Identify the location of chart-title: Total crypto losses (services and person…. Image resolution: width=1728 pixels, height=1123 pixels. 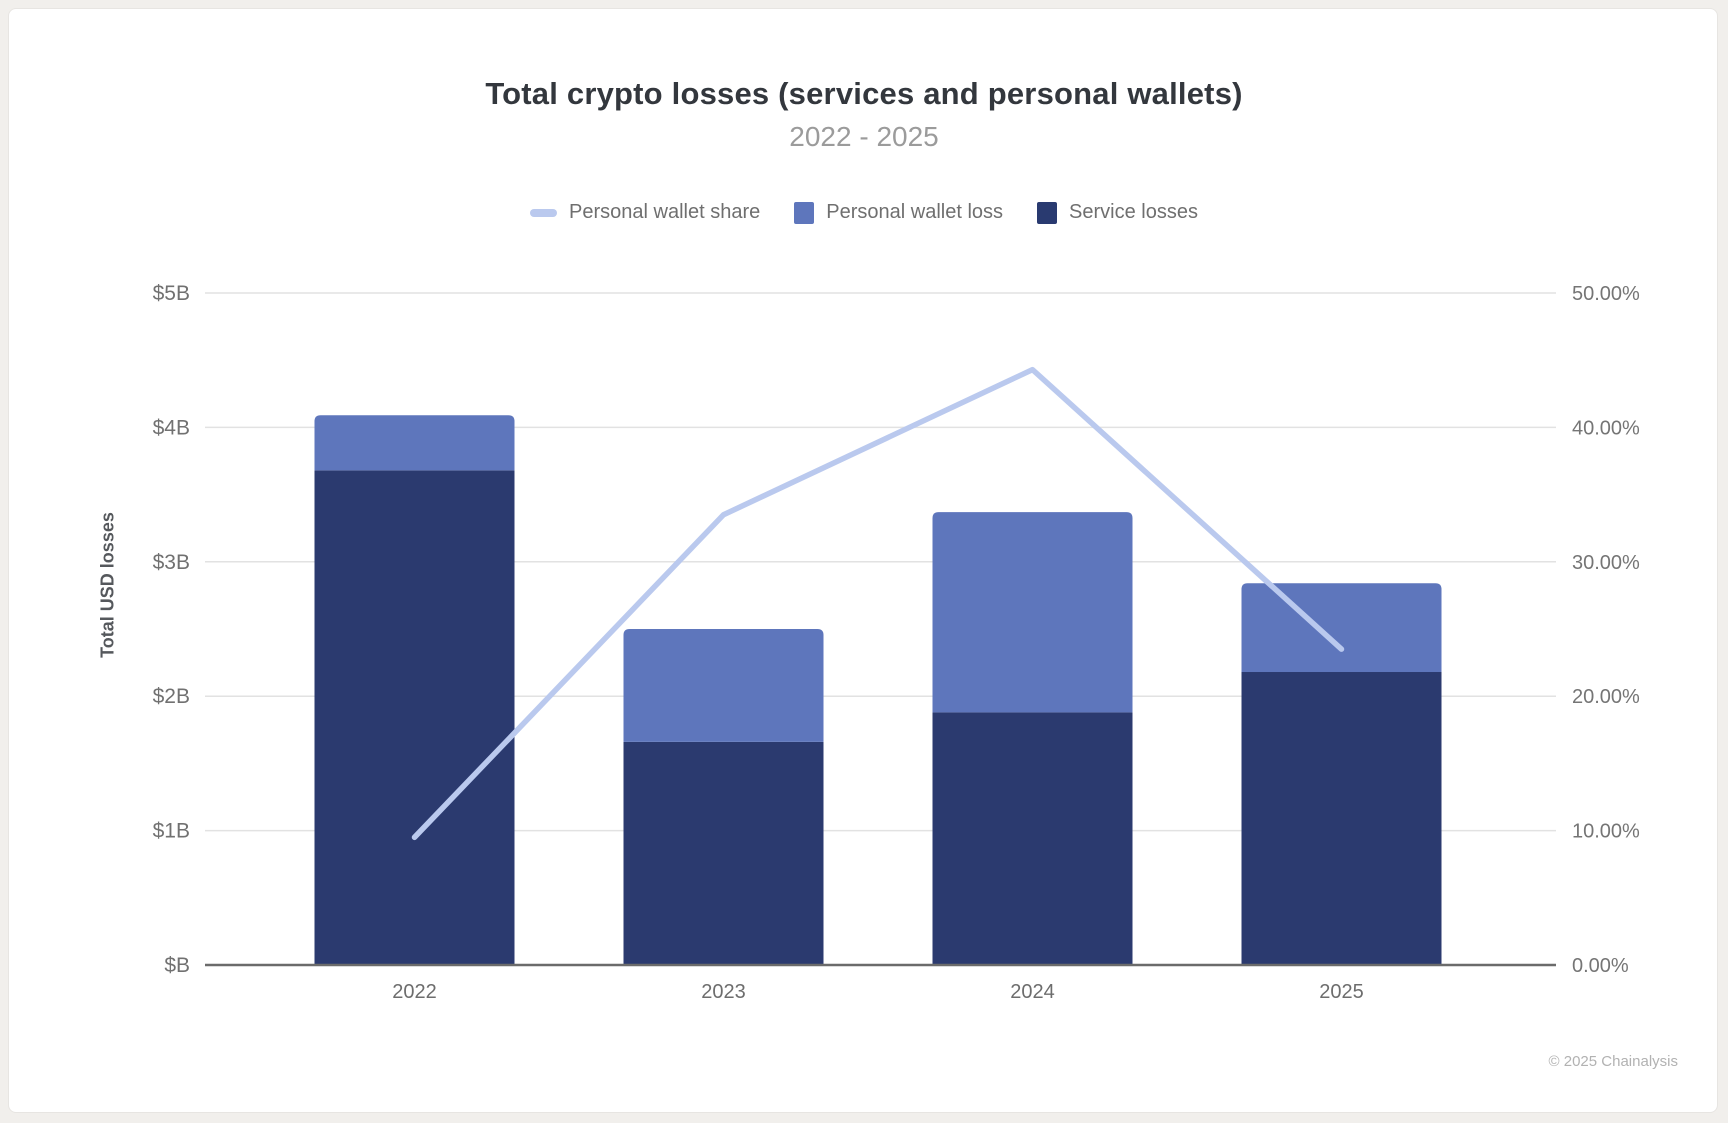
(864, 93).